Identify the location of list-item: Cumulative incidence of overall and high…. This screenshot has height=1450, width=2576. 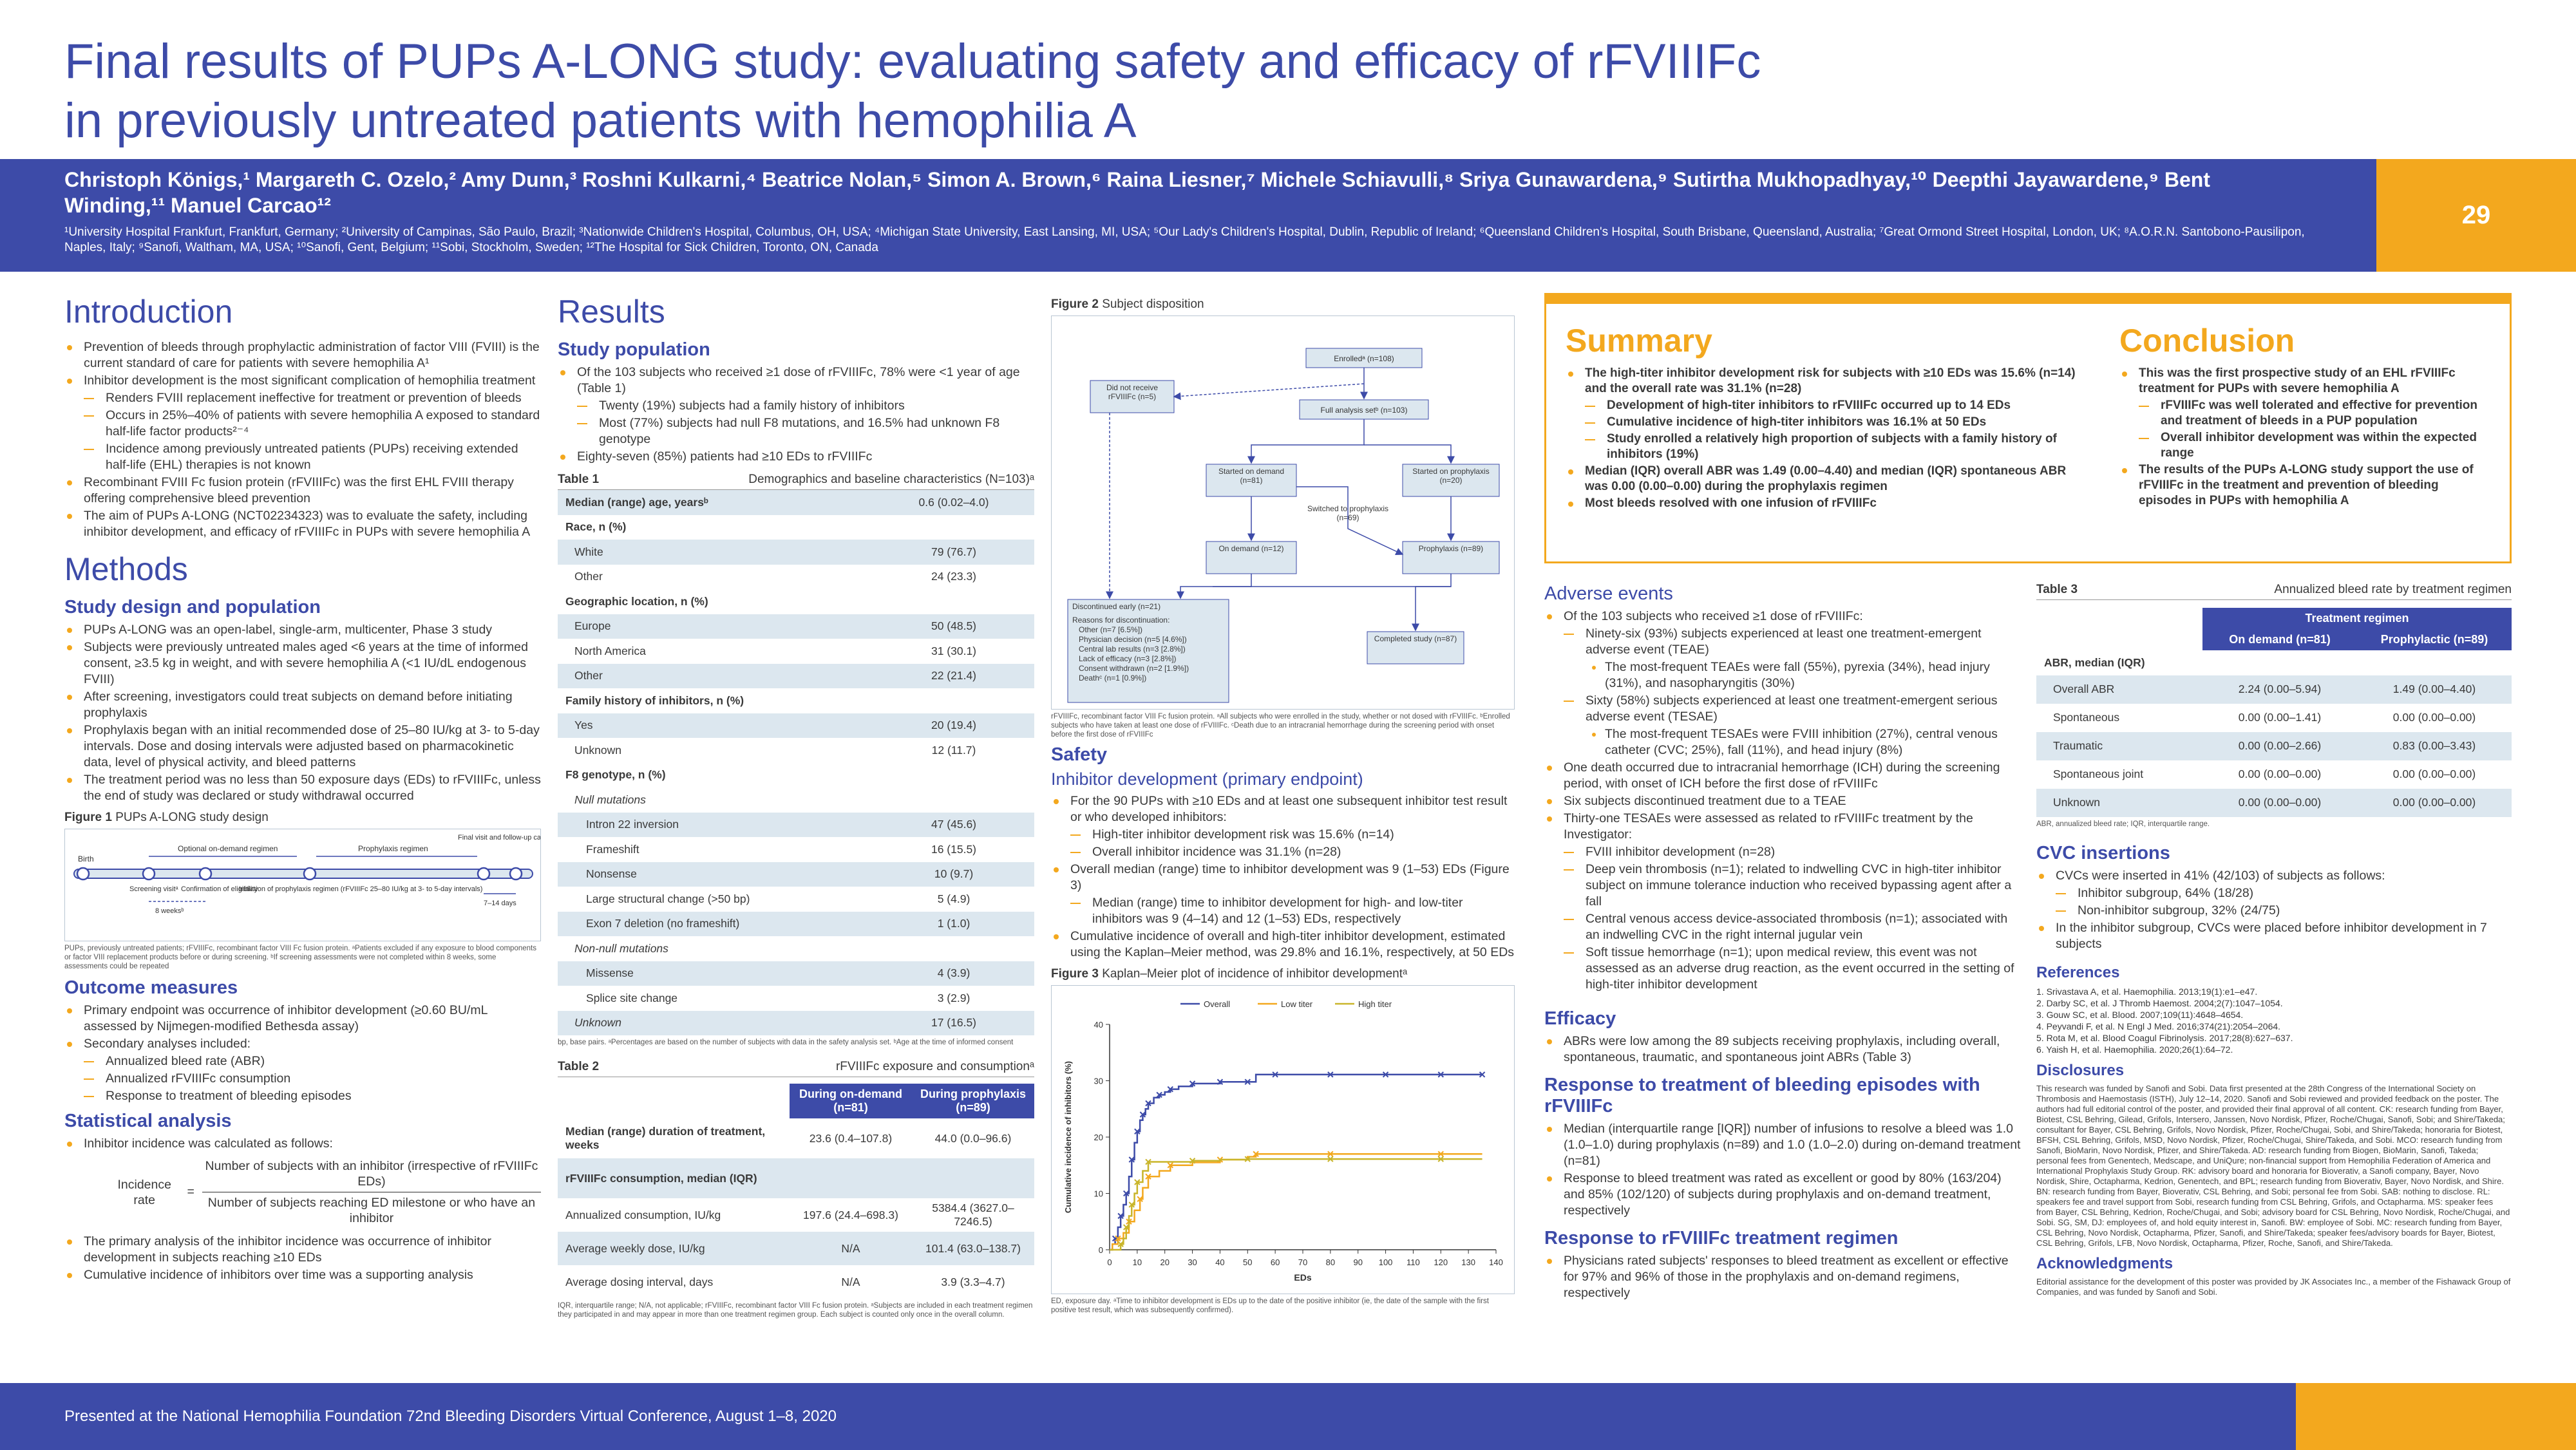
(1283, 945).